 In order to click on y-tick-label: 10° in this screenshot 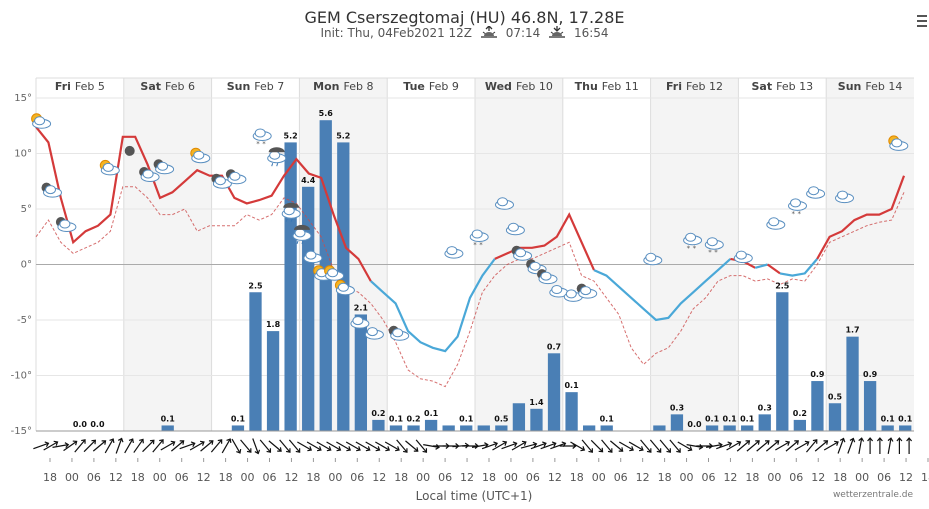, I will do `click(23, 154)`.